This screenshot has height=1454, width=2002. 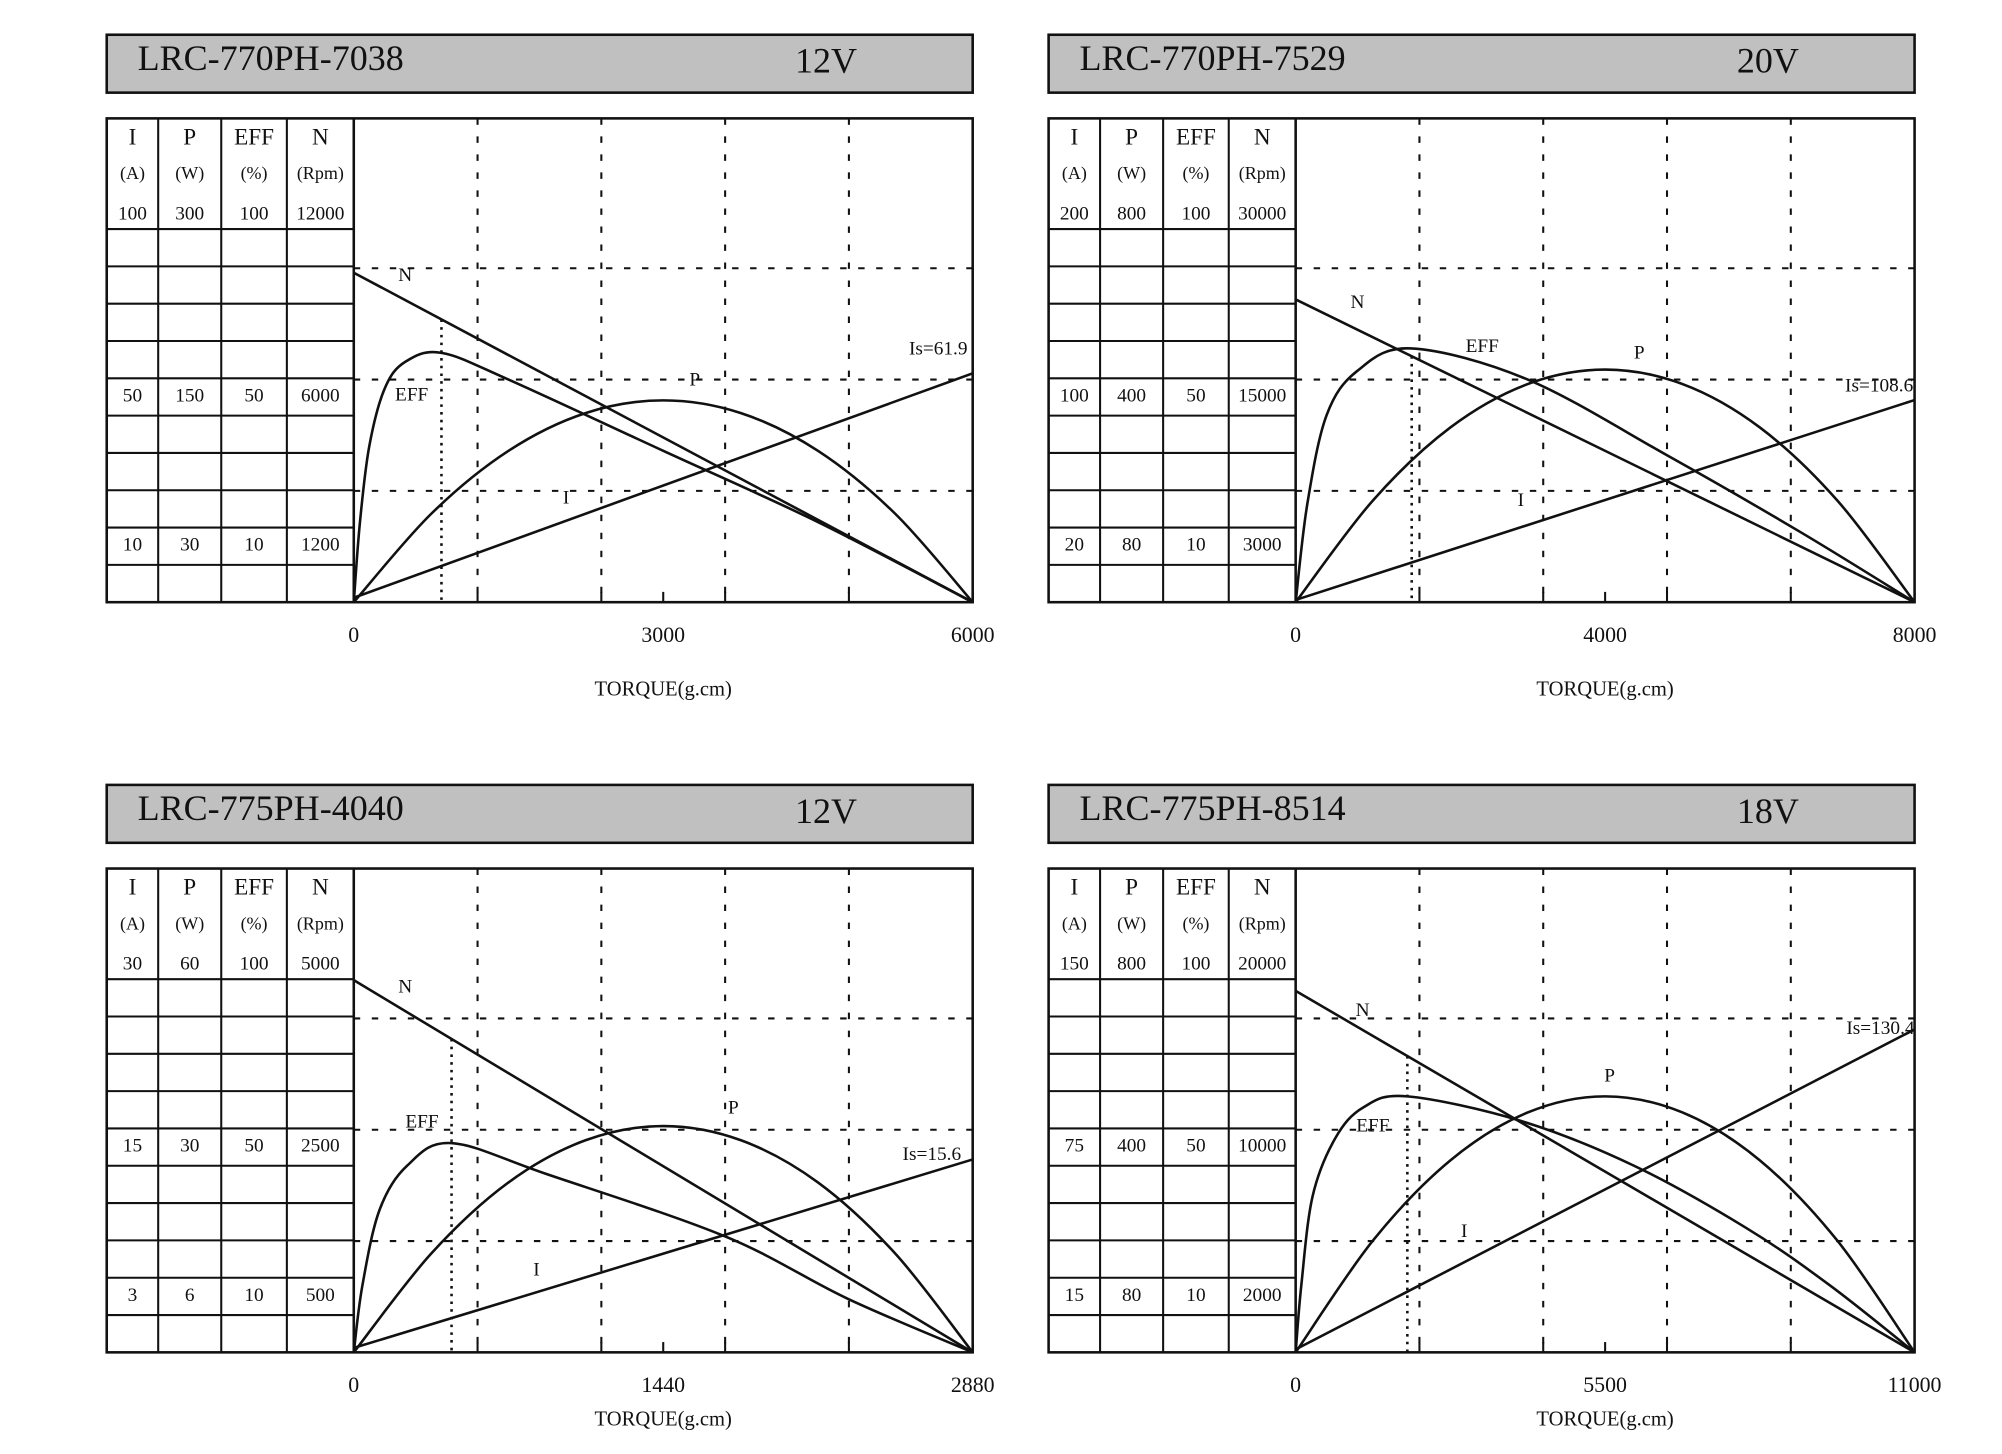 What do you see at coordinates (1605, 1385) in the screenshot?
I see `x-tick-label: 5500` at bounding box center [1605, 1385].